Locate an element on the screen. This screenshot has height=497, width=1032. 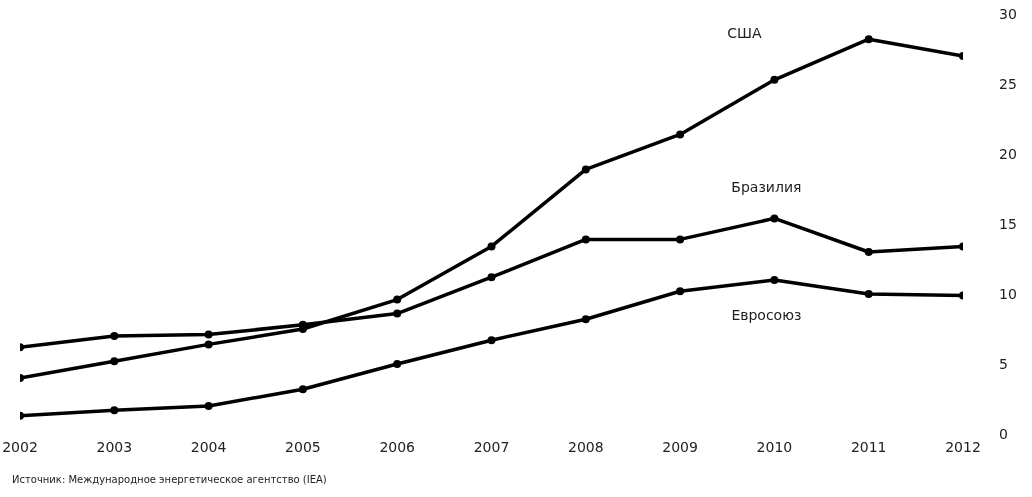
y-tick-label: 20 is located at coordinates (1008, 153).